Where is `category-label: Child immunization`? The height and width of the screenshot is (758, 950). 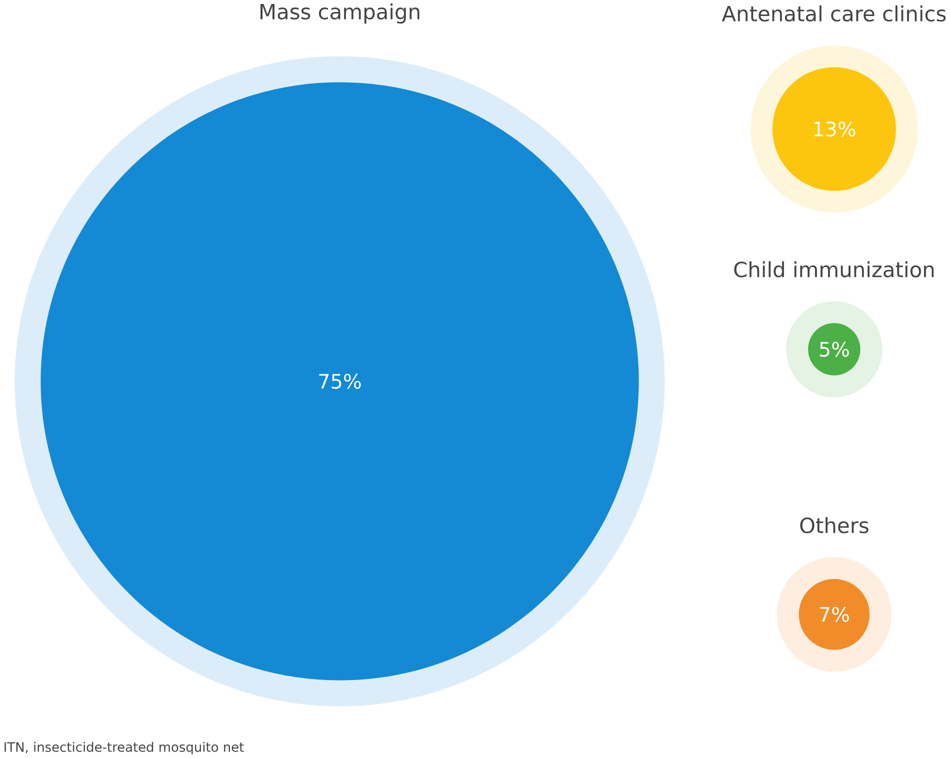
category-label: Child immunization is located at coordinates (834, 269).